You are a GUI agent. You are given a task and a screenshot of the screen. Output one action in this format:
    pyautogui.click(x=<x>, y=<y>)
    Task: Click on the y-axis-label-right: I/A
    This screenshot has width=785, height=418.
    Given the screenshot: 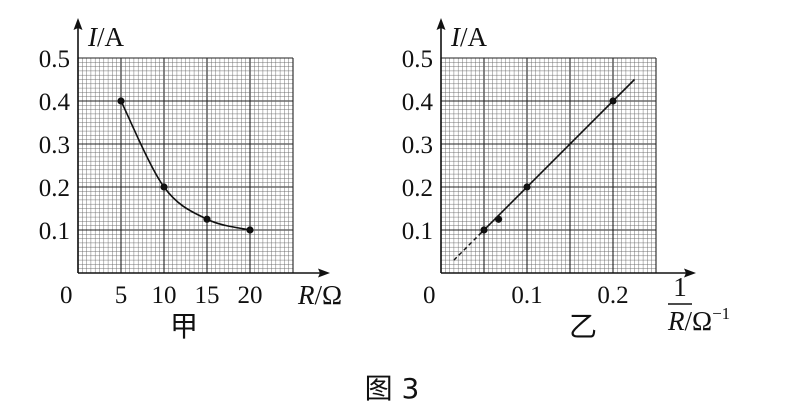 What is the action you would take?
    pyautogui.click(x=469, y=37)
    